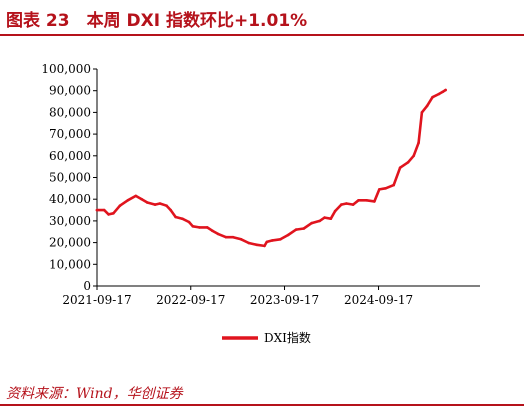 This screenshot has height=413, width=524. Describe the element at coordinates (70, 264) in the screenshot. I see `y-tick-label: 10,000` at that location.